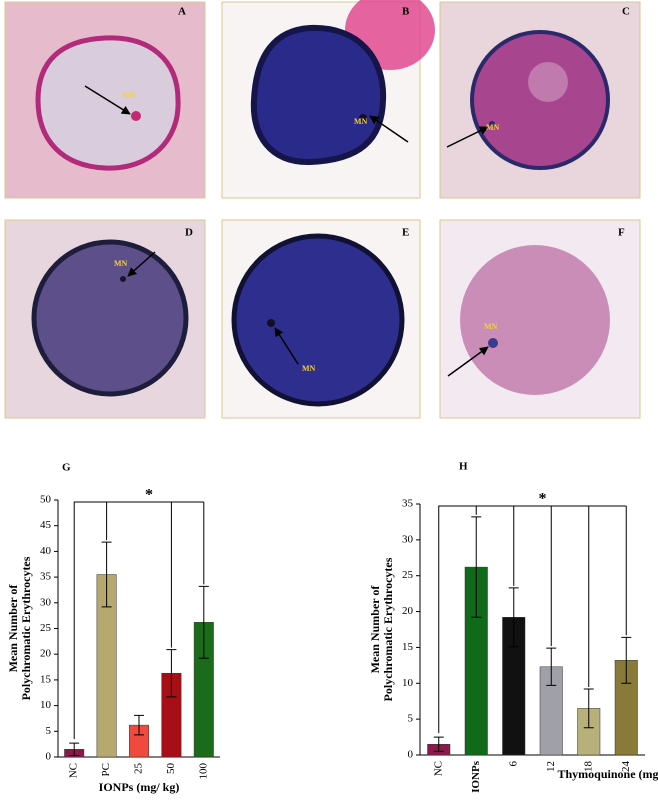 This screenshot has height=803, width=658. What do you see at coordinates (621, 233) in the screenshot?
I see `panel-label: F` at bounding box center [621, 233].